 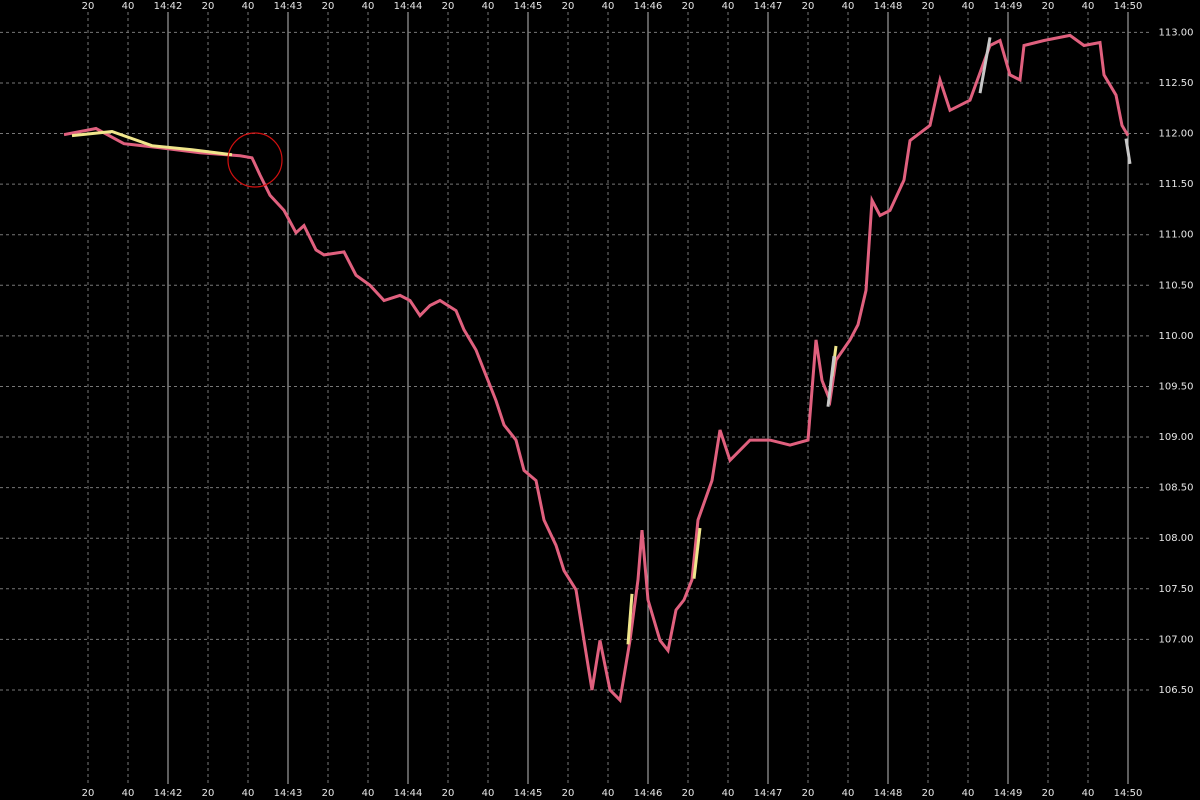 What do you see at coordinates (1176, 386) in the screenshot?
I see `y-tick-label: 109.50` at bounding box center [1176, 386].